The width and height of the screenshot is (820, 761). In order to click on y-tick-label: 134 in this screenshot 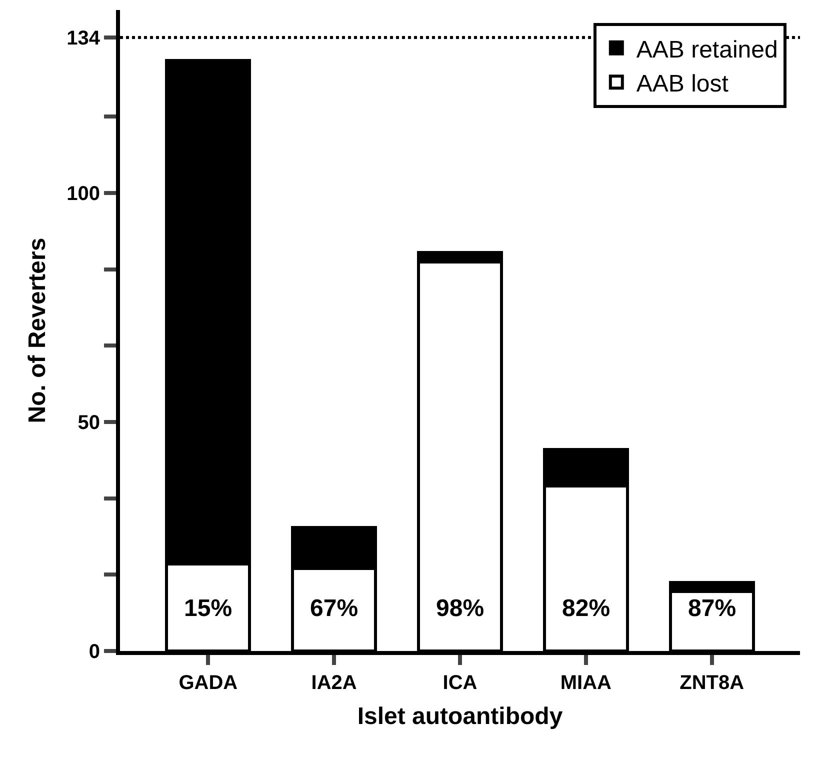, I will do `click(83, 38)`.